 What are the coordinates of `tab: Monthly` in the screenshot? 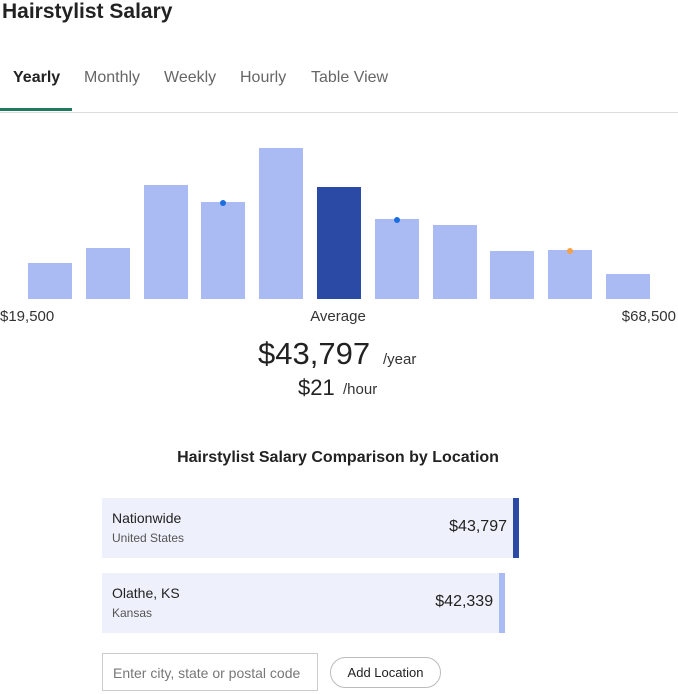 It's located at (112, 77).